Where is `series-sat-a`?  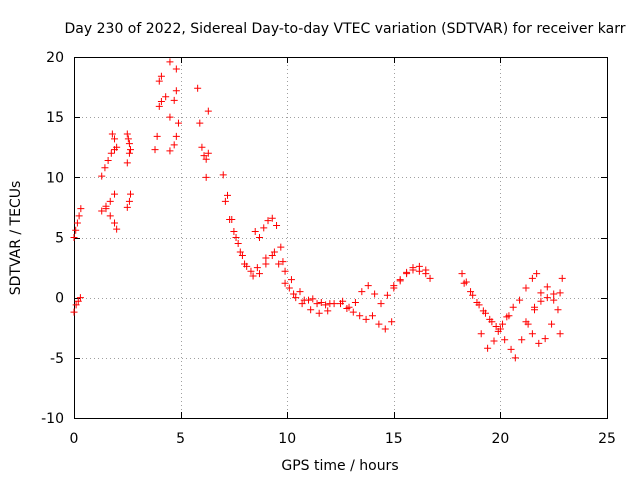 series-sat-a is located at coordinates (77, 305).